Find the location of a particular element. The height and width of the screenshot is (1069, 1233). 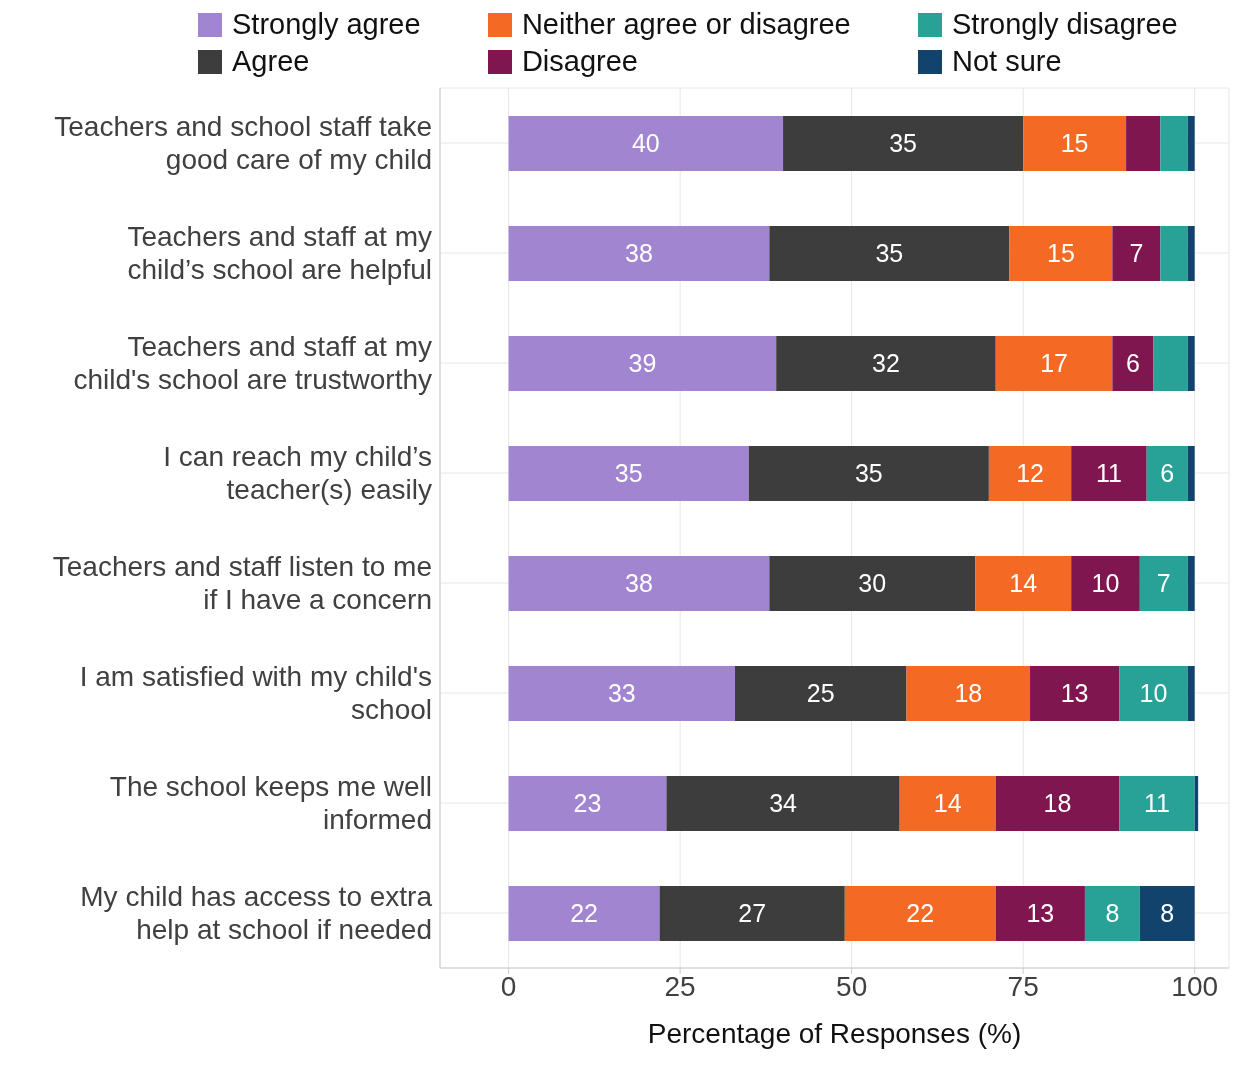

data-label: 12 is located at coordinates (1030, 473).